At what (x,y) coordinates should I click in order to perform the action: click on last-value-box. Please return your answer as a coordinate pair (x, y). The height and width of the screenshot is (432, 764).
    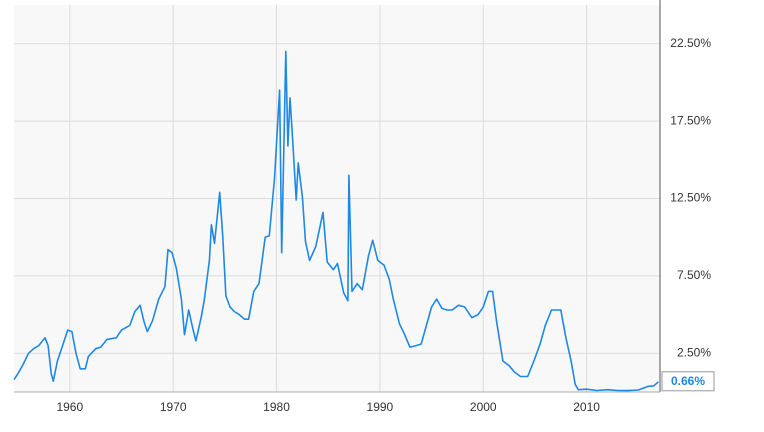
    Looking at the image, I should click on (688, 381).